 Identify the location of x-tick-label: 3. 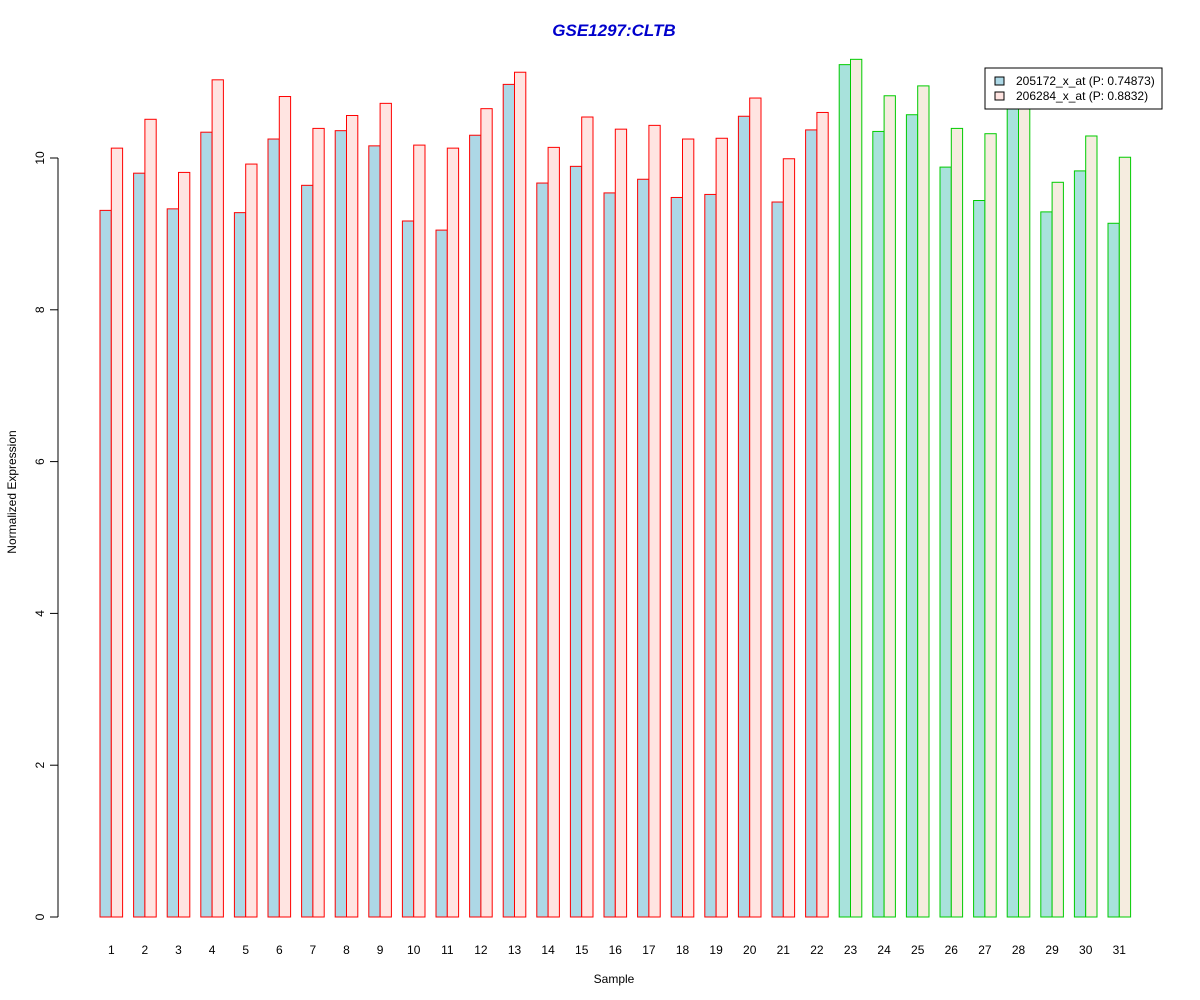
(178, 950).